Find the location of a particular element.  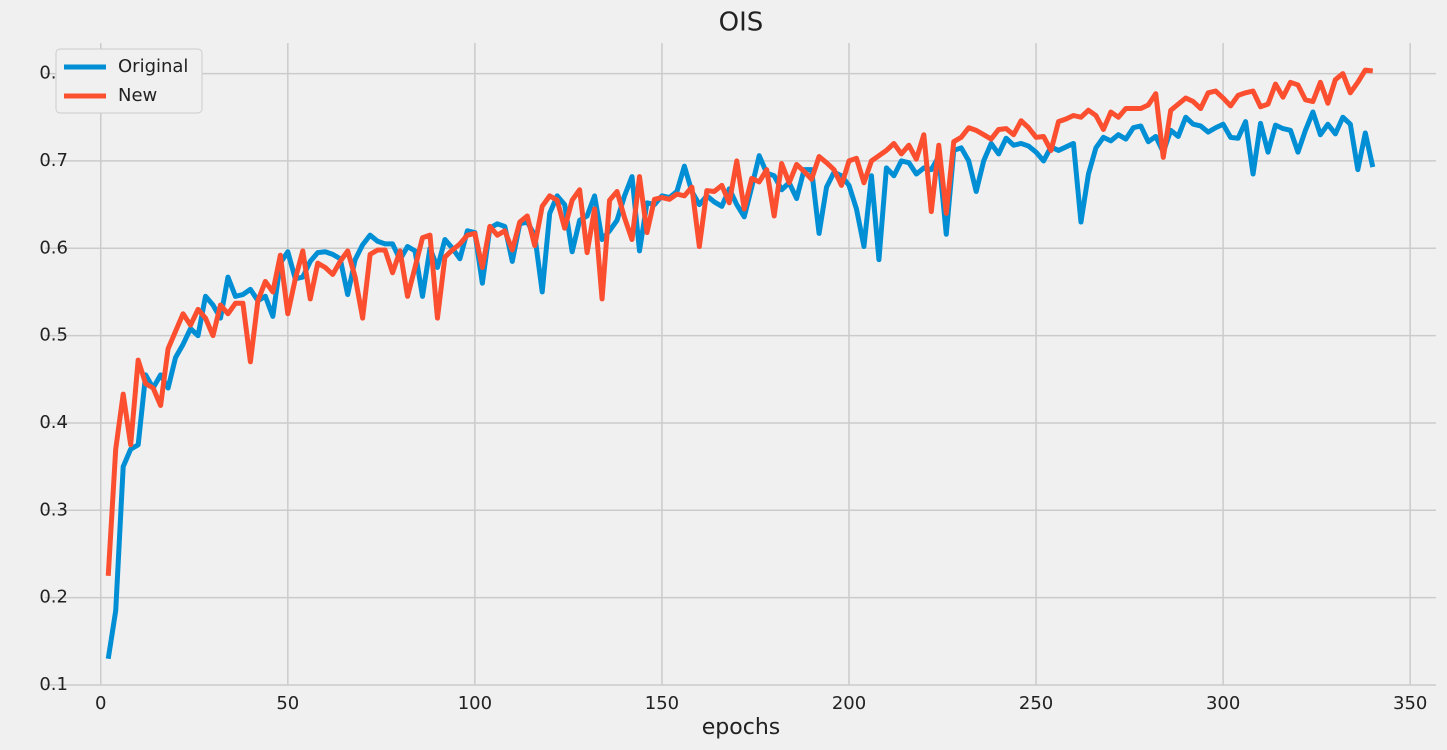

y-tick-label: 0.7 is located at coordinates (53, 160).